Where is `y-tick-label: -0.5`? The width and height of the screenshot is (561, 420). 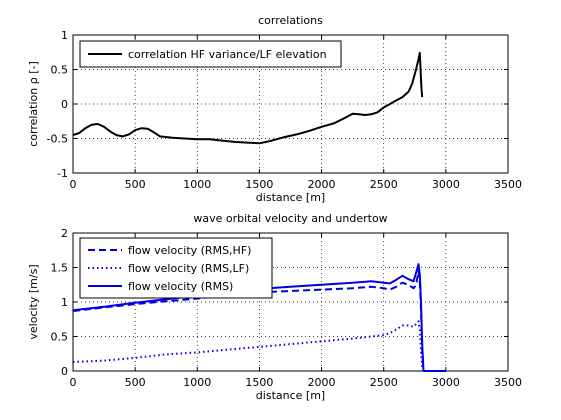
y-tick-label: -0.5 is located at coordinates (57, 139).